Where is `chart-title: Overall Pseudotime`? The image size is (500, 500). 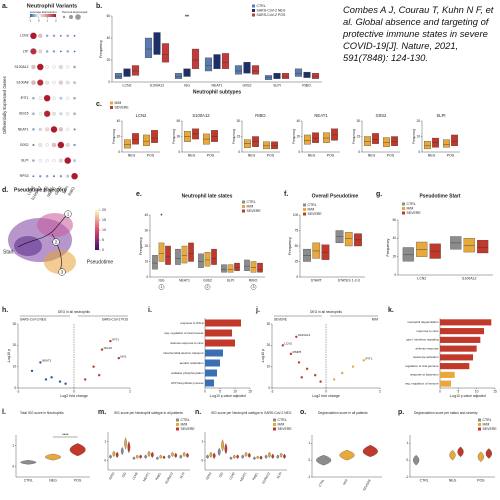
chart-title: Overall Pseudotime is located at coordinates (335, 196).